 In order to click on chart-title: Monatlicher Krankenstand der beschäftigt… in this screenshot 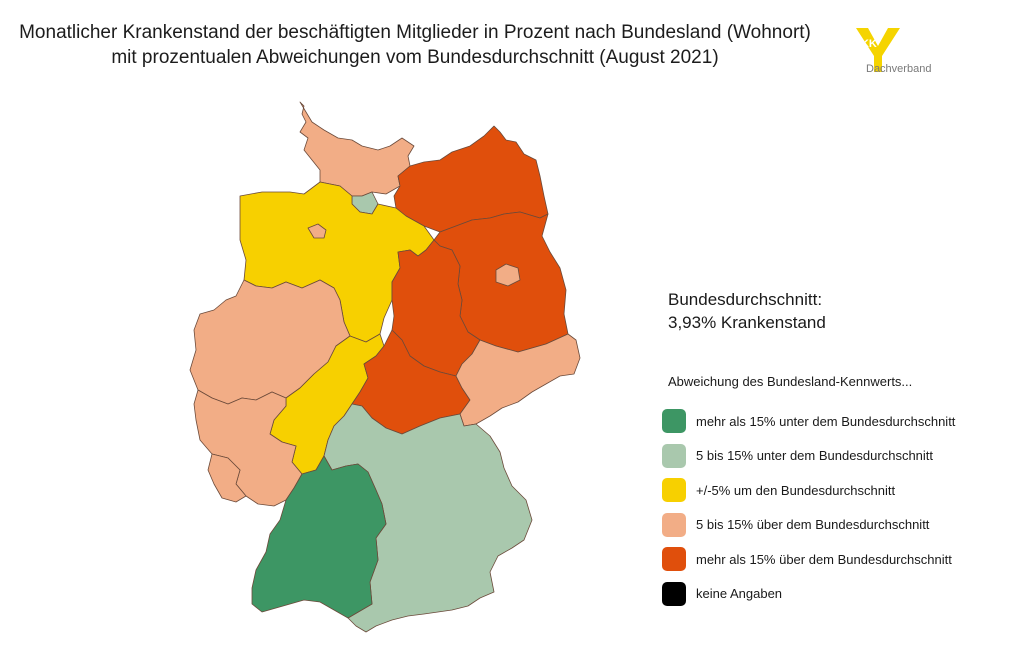, I will do `click(415, 45)`.